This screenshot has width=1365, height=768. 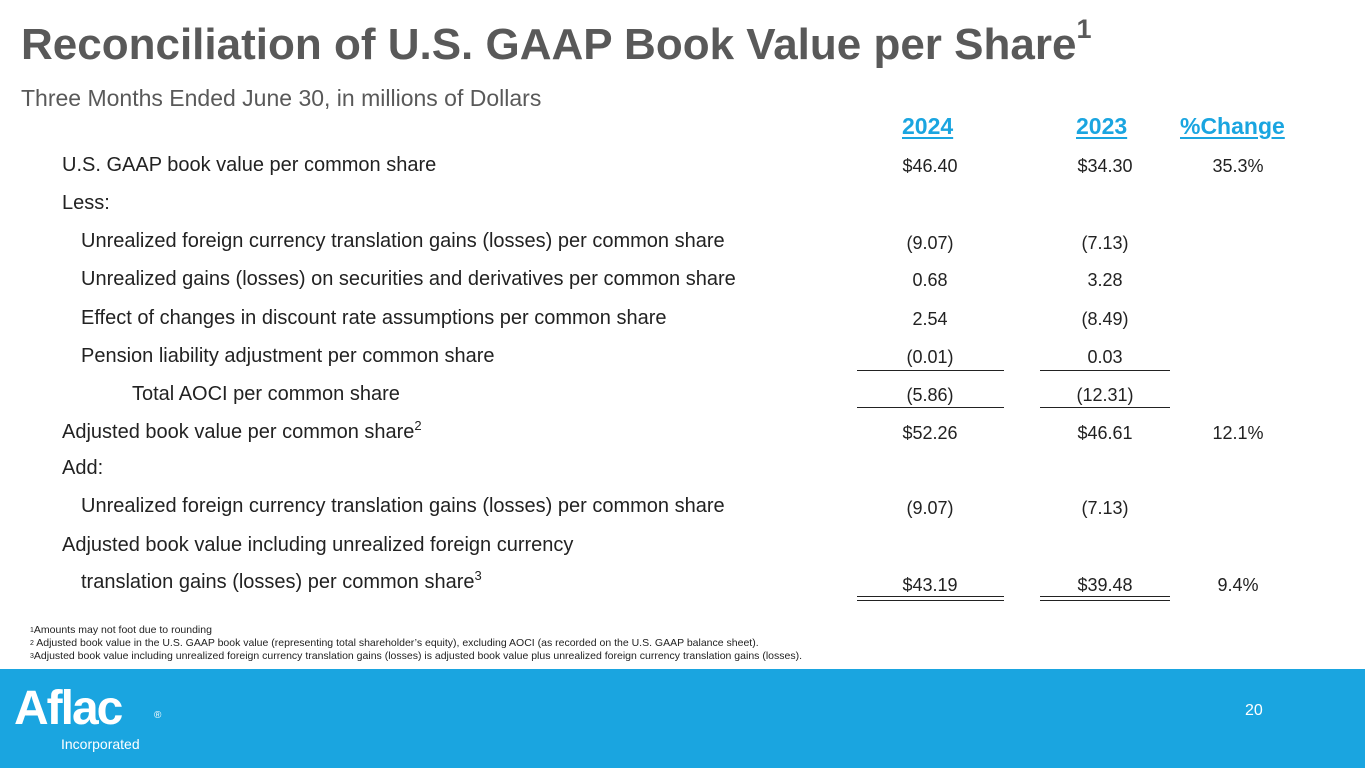 I want to click on value-2023: $39.48, so click(x=1105, y=585).